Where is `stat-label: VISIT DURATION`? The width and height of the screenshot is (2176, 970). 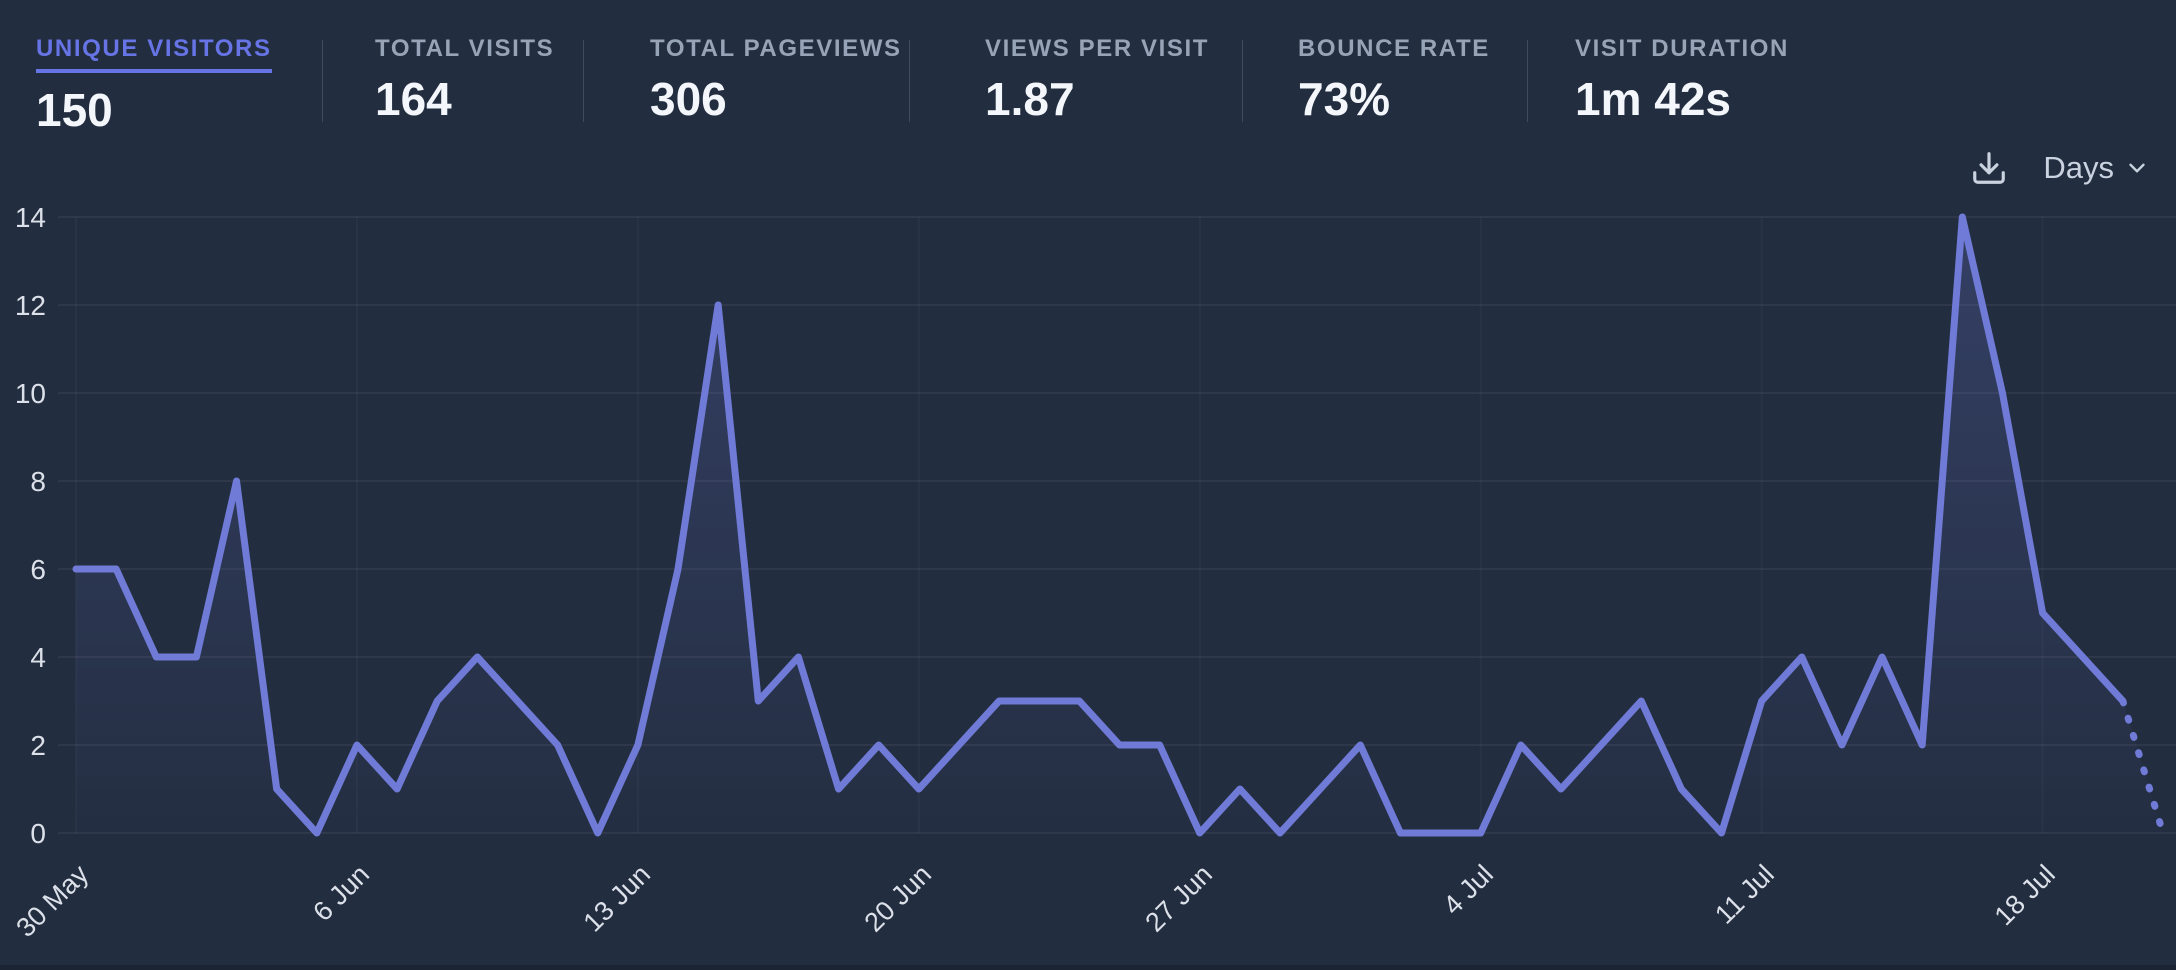 stat-label: VISIT DURATION is located at coordinates (1682, 48).